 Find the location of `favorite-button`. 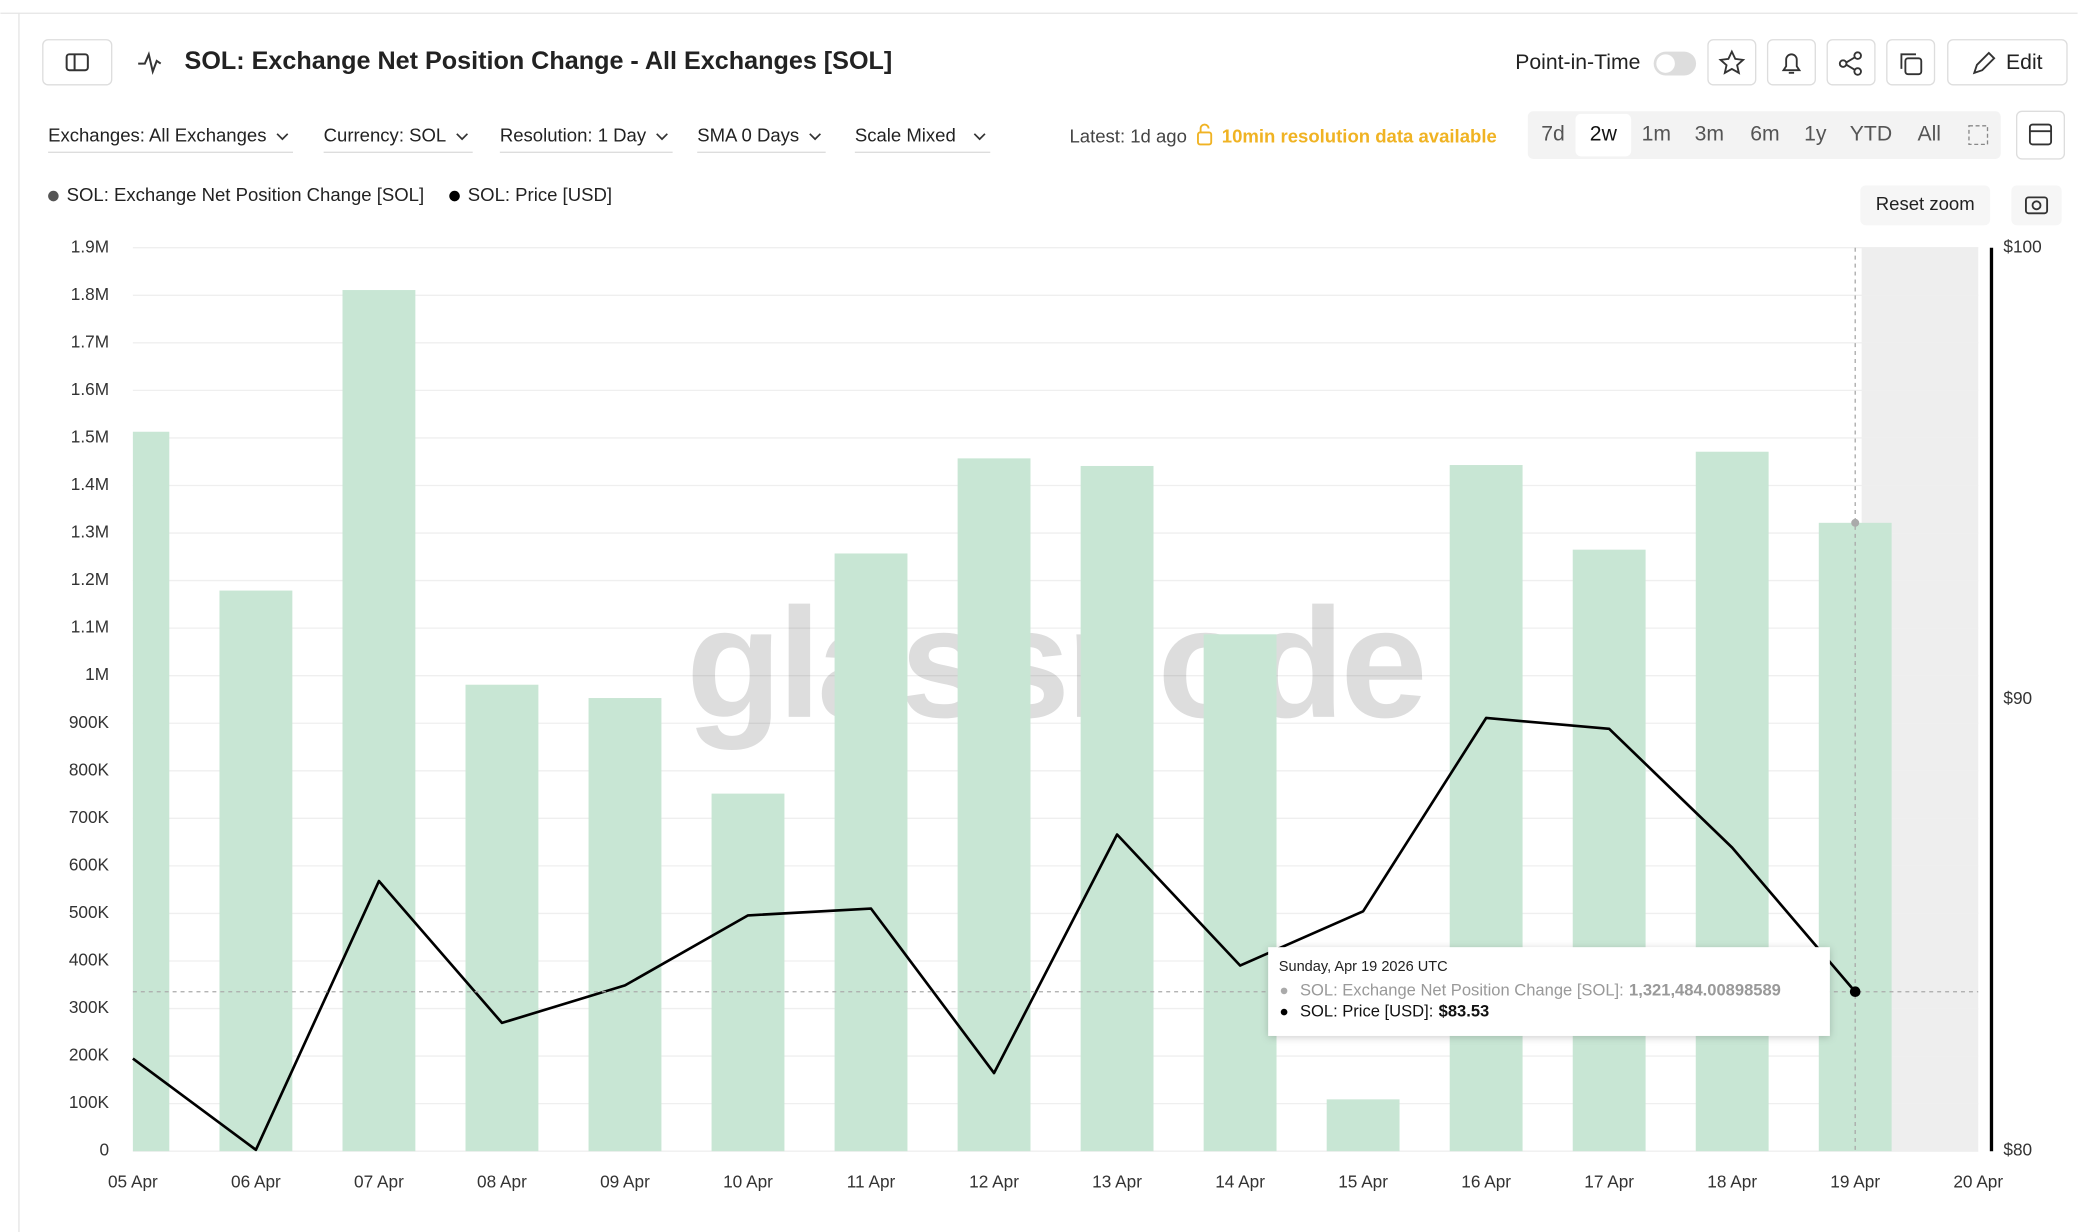

favorite-button is located at coordinates (1732, 62).